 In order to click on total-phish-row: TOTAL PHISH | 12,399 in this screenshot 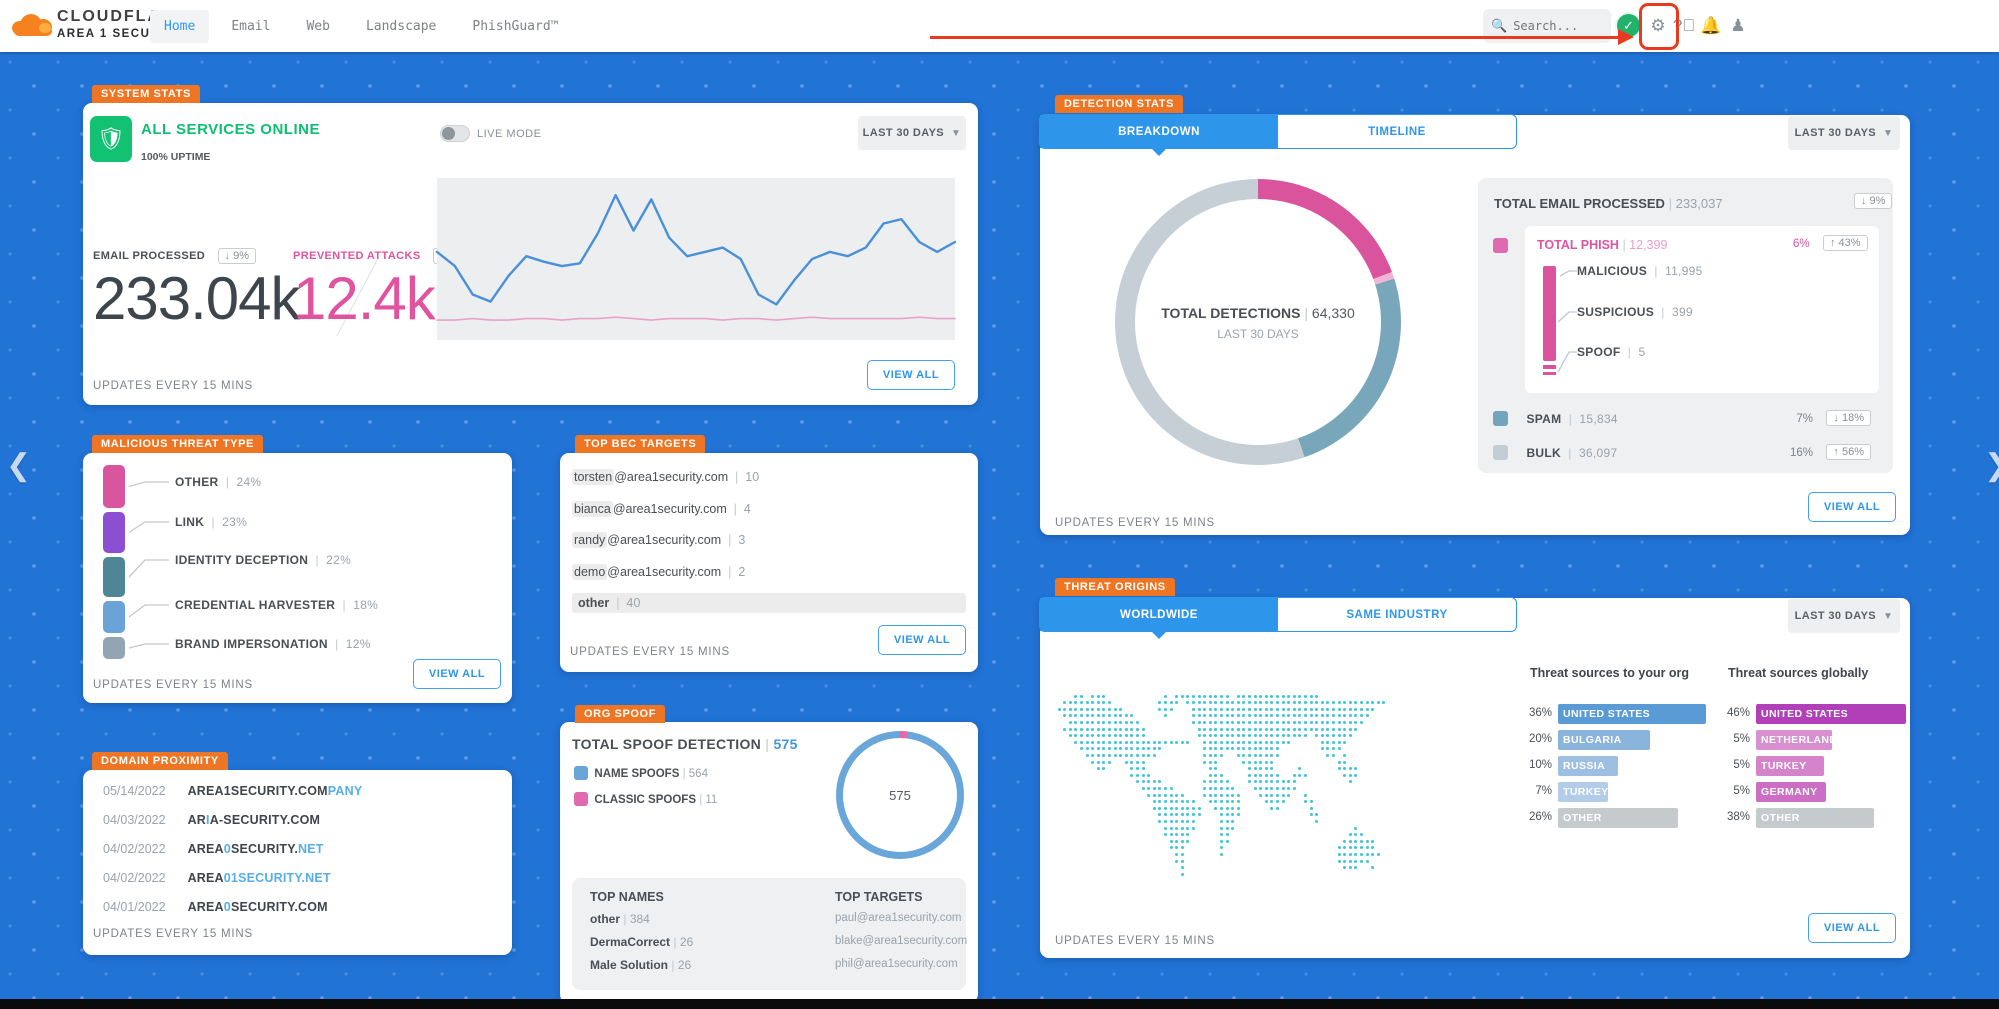, I will do `click(1602, 245)`.